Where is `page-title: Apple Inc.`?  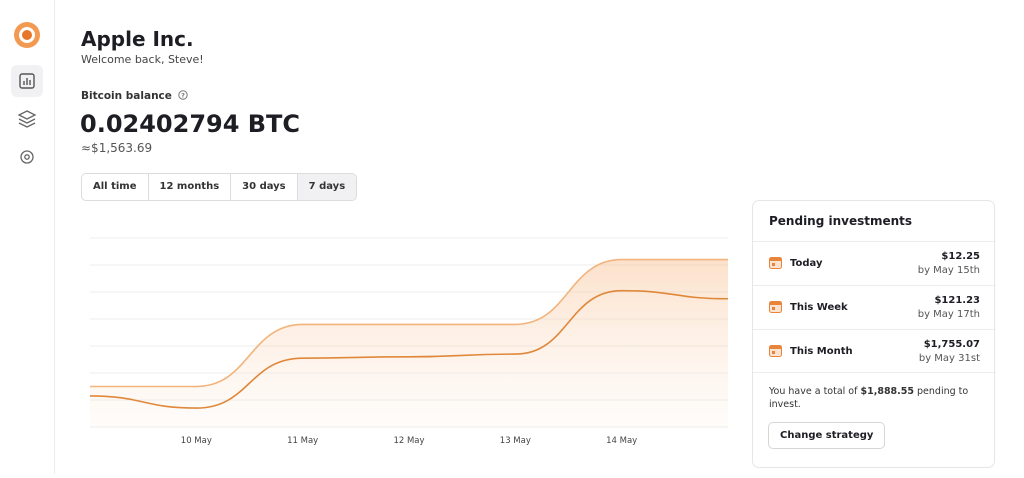
page-title: Apple Inc. is located at coordinates (137, 39).